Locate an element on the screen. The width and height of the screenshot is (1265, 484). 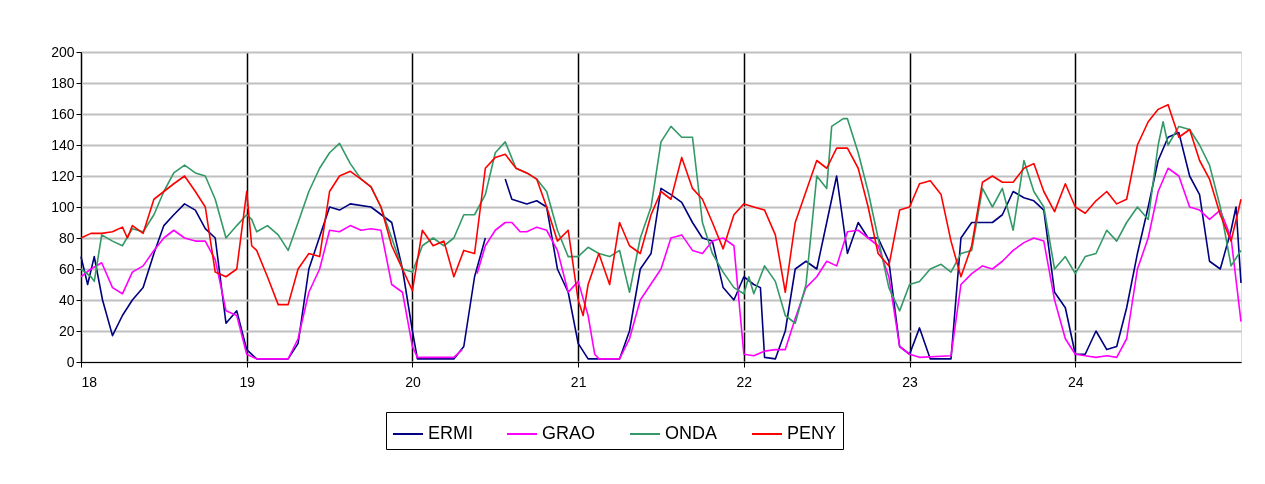
x-tick-label: 19 is located at coordinates (247, 381).